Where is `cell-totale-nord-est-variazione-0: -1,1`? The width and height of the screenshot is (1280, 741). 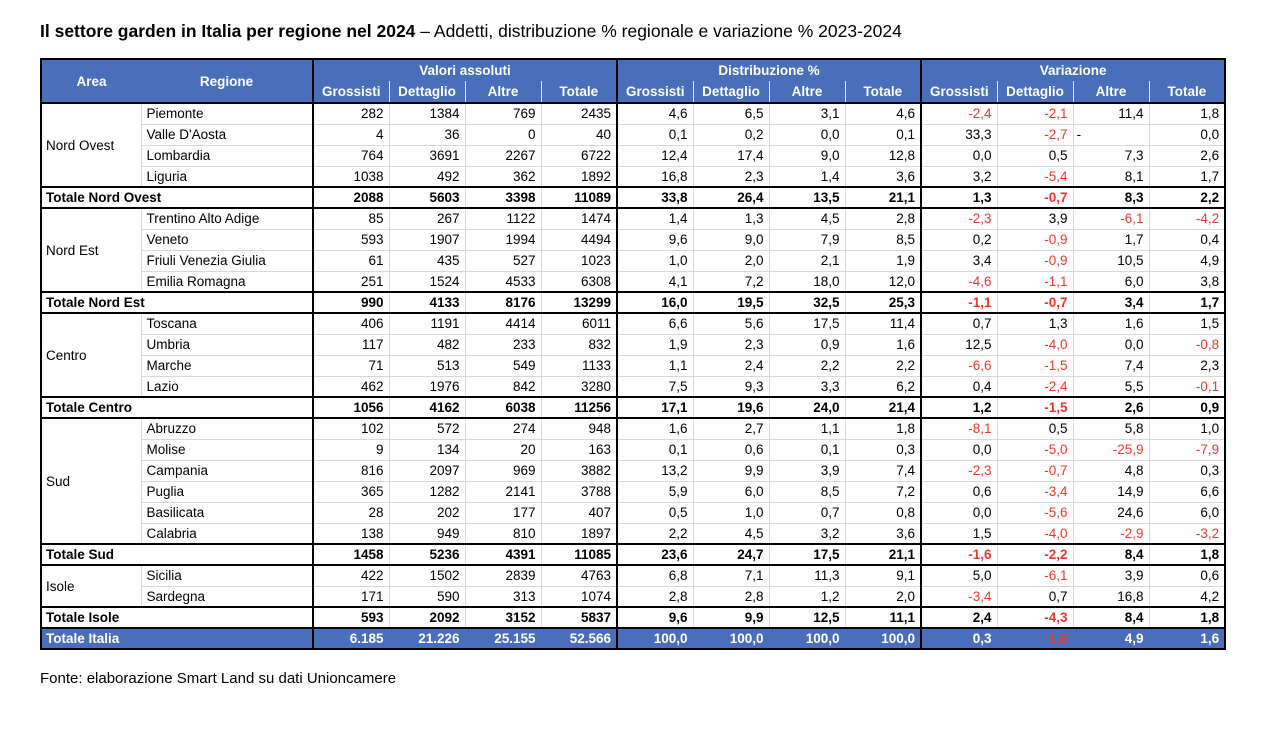
cell-totale-nord-est-variazione-0: -1,1 is located at coordinates (959, 302).